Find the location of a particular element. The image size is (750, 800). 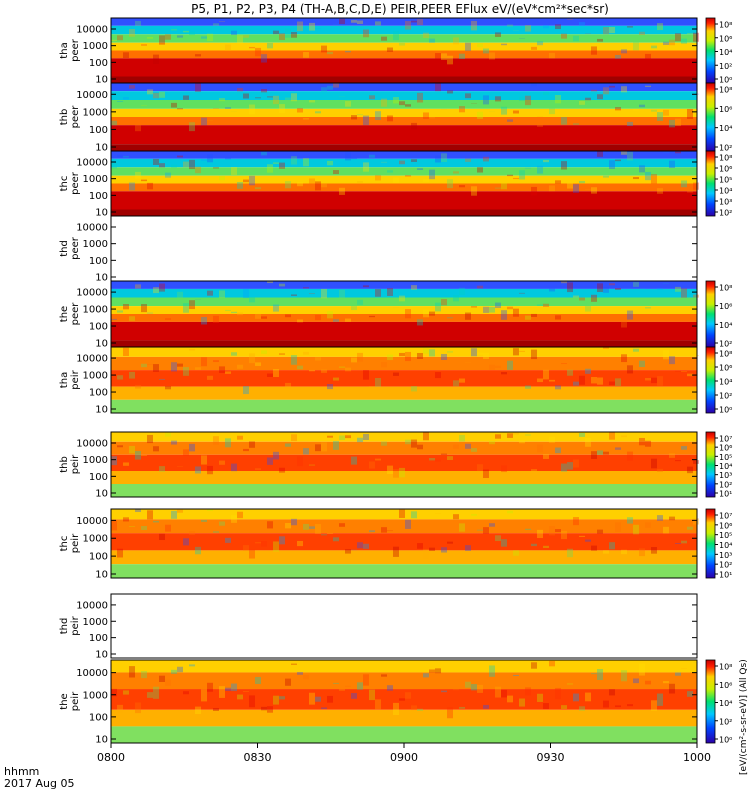

panel-label: thdpeir is located at coordinates (70, 625).